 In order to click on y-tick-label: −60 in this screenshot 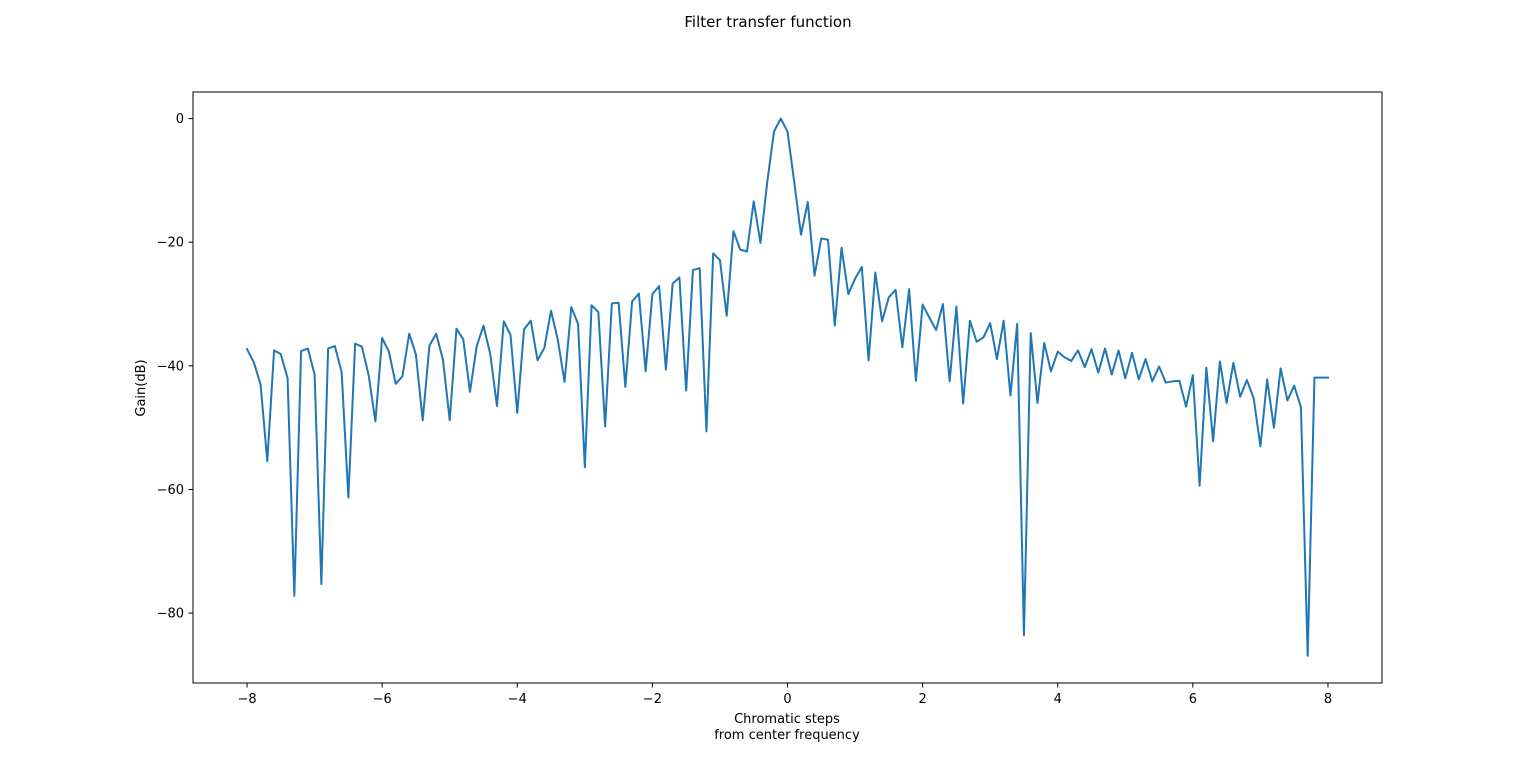, I will do `click(170, 490)`.